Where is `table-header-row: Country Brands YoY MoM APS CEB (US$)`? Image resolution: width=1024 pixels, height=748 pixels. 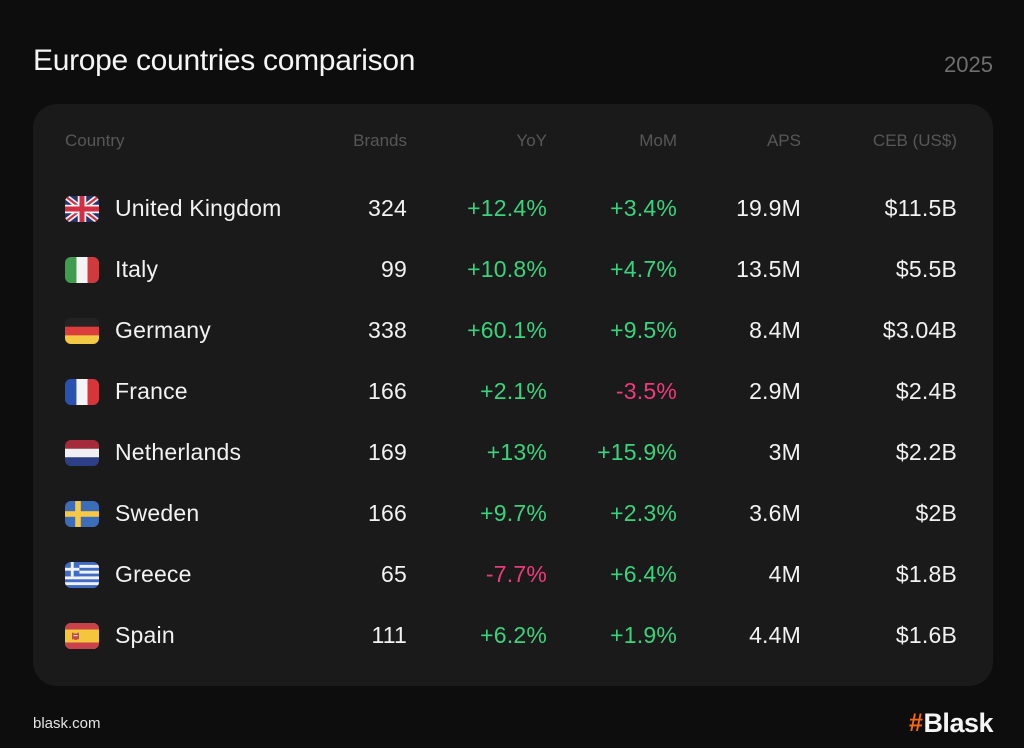 table-header-row: Country Brands YoY MoM APS CEB (US$) is located at coordinates (511, 141).